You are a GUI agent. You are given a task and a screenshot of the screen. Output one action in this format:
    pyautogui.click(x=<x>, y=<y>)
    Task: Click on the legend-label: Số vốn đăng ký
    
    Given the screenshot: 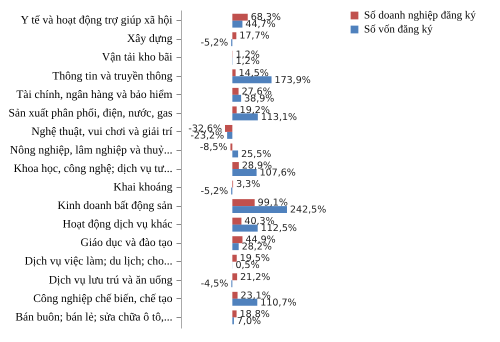 What is the action you would take?
    pyautogui.click(x=399, y=30)
    